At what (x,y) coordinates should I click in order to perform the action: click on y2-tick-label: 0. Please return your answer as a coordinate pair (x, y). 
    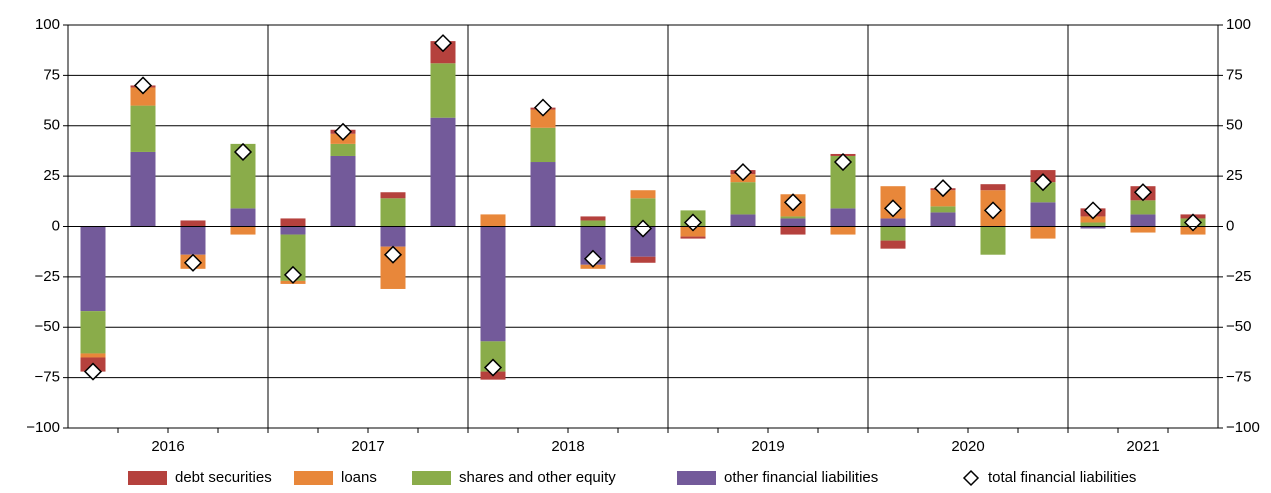
    Looking at the image, I should click on (1230, 225).